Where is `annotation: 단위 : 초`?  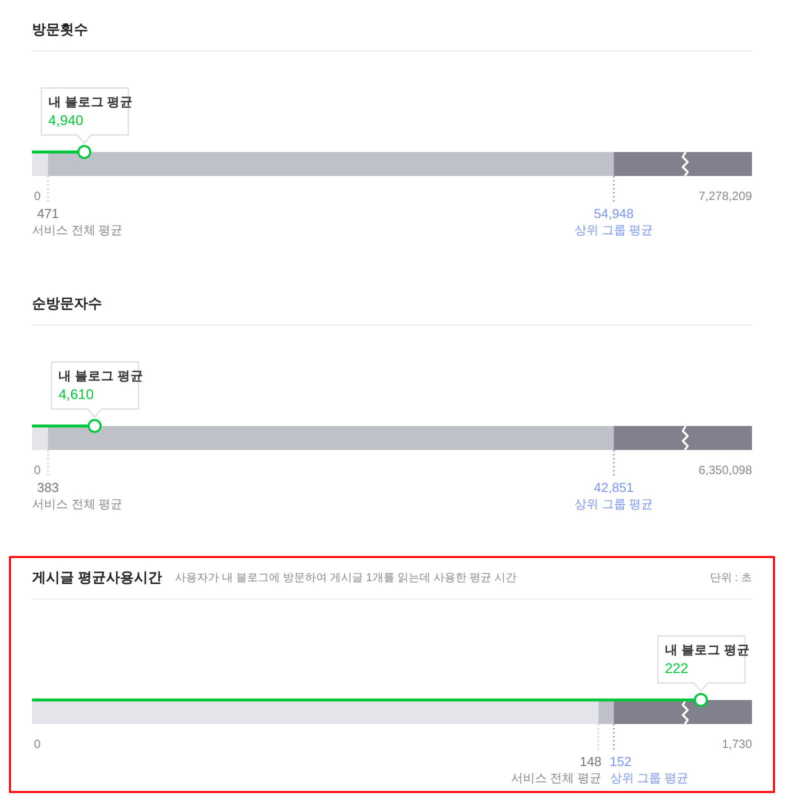
annotation: 단위 : 초 is located at coordinates (731, 578).